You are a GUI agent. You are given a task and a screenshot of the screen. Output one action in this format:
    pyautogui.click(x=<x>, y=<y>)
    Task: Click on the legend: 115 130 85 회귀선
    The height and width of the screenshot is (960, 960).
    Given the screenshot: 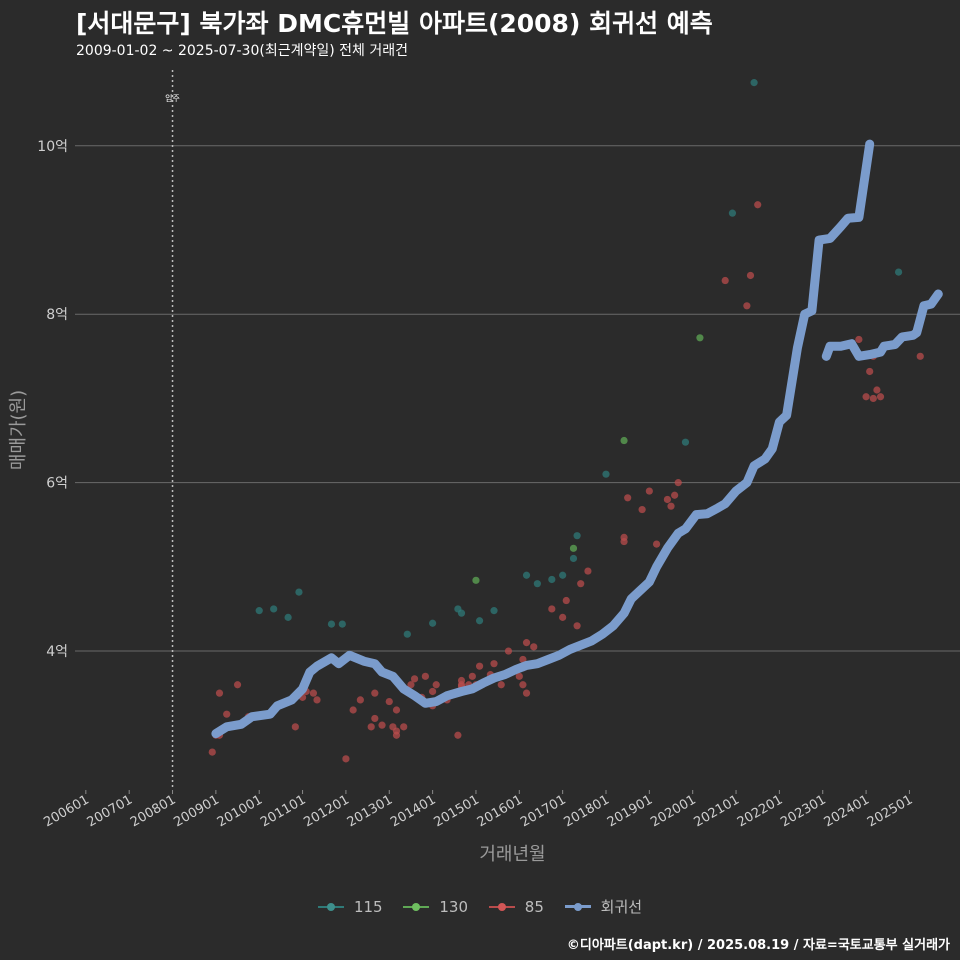 What is the action you would take?
    pyautogui.click(x=480, y=906)
    